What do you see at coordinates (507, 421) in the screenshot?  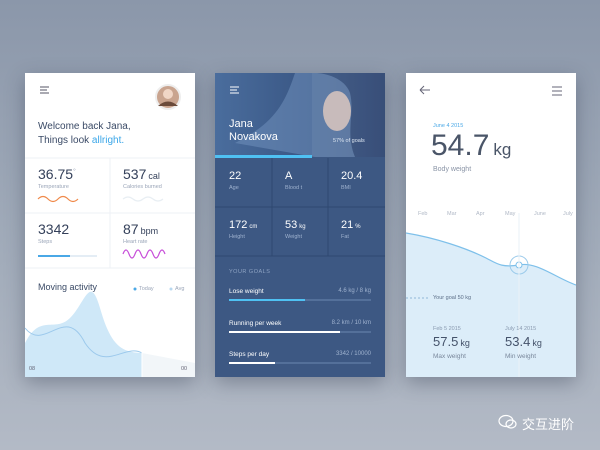 I see `watermark-icon` at bounding box center [507, 421].